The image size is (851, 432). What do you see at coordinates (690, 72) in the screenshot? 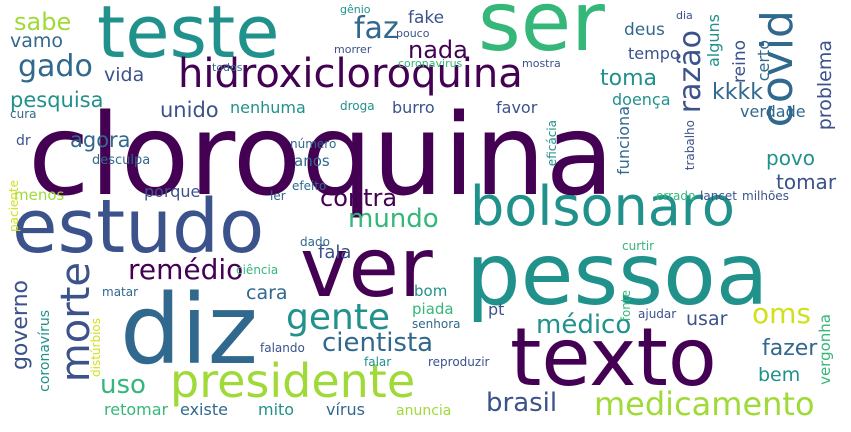
I see `word-razao: razão` at bounding box center [690, 72].